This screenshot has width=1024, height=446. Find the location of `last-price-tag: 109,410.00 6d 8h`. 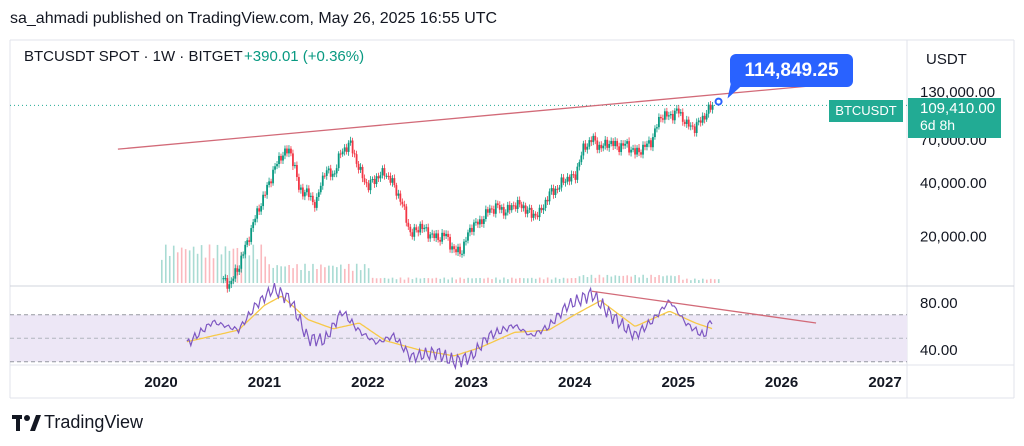

last-price-tag: 109,410.00 6d 8h is located at coordinates (954, 118).